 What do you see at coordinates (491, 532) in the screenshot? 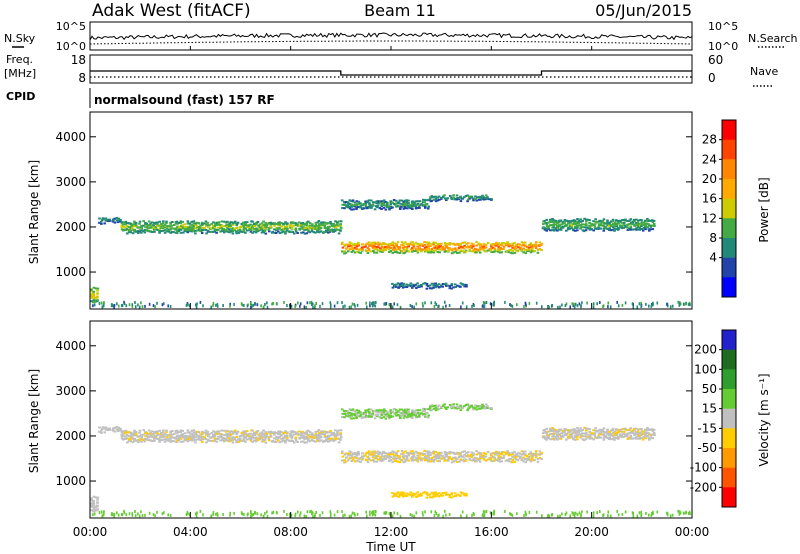
I see `x-tick-label: 16:00` at bounding box center [491, 532].